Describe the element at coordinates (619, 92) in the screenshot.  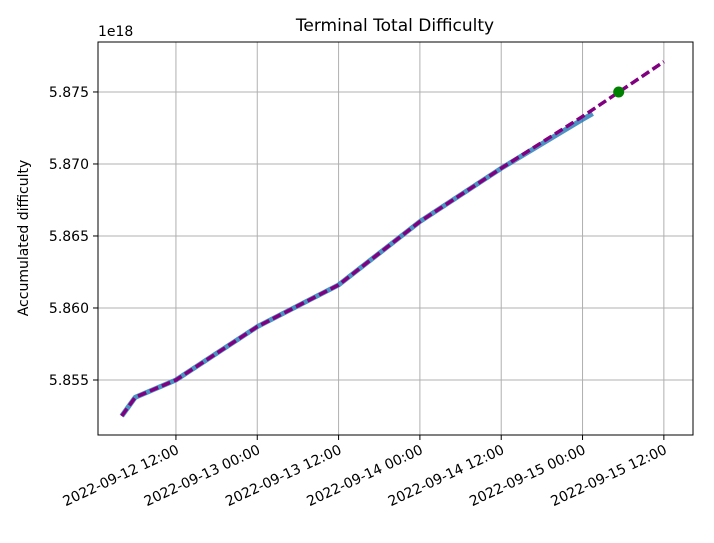
I see `point` at that location.